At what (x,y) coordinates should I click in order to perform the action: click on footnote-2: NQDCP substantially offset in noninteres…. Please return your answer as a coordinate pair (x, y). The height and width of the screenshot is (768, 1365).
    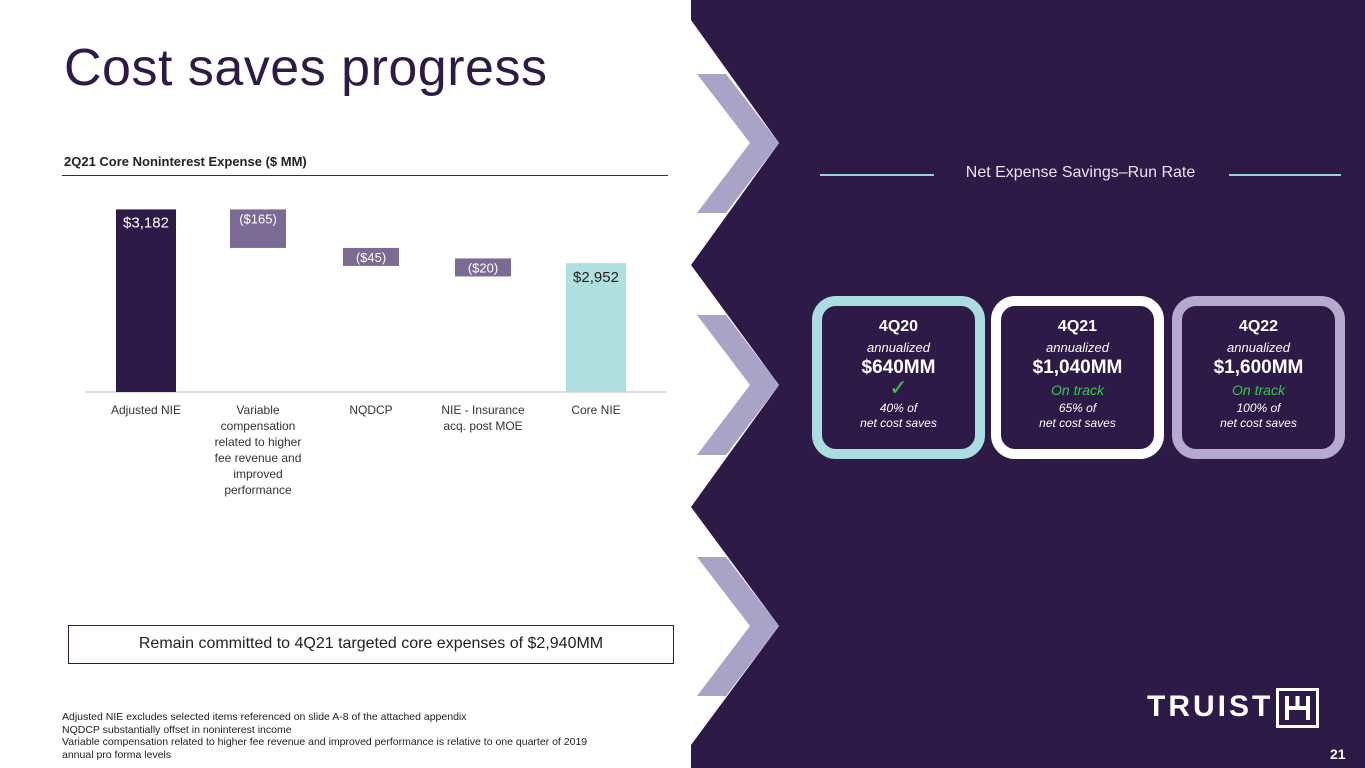
    Looking at the image, I should click on (177, 729).